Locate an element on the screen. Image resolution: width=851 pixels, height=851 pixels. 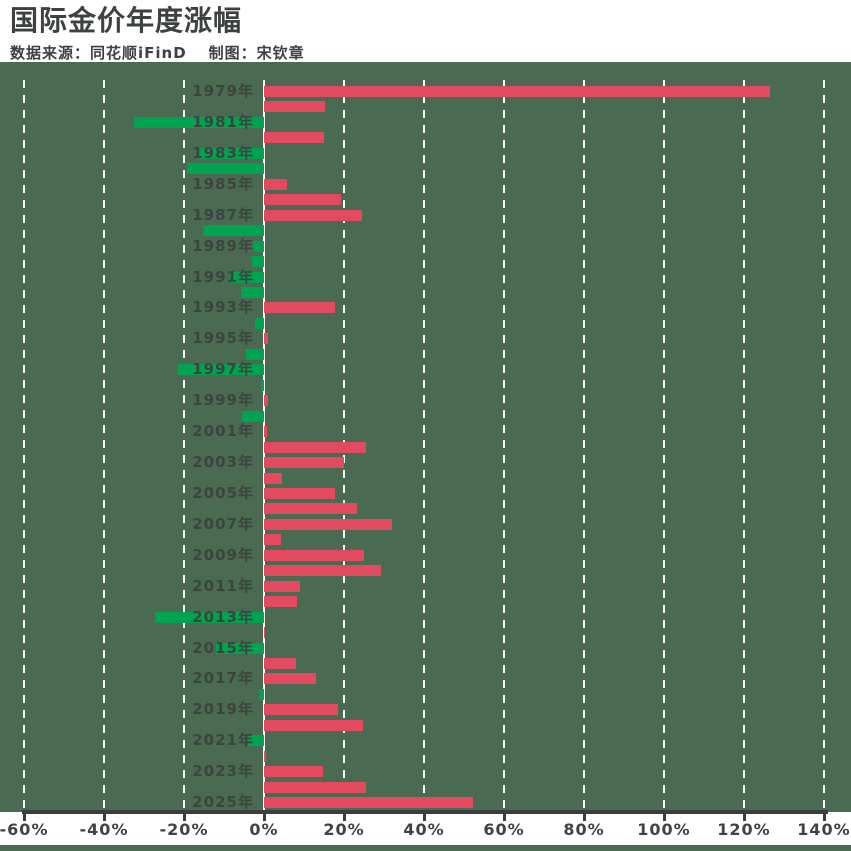
bar-2023 is located at coordinates (293, 772).